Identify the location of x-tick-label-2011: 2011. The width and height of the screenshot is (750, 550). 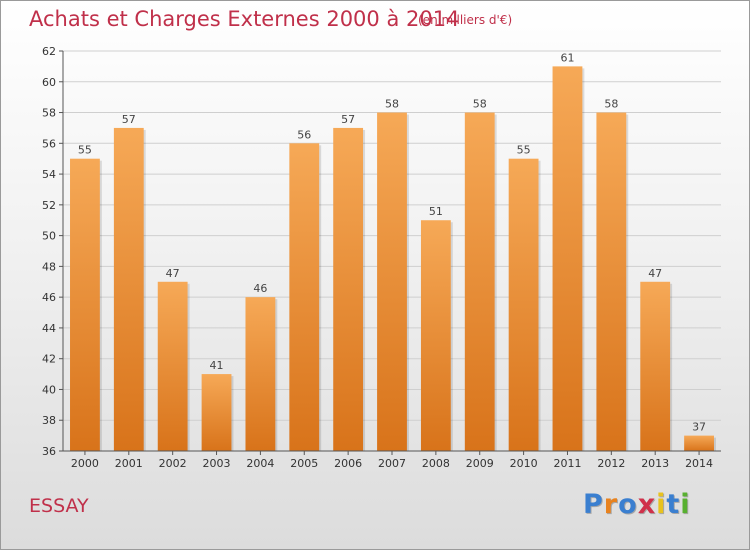
(567, 463).